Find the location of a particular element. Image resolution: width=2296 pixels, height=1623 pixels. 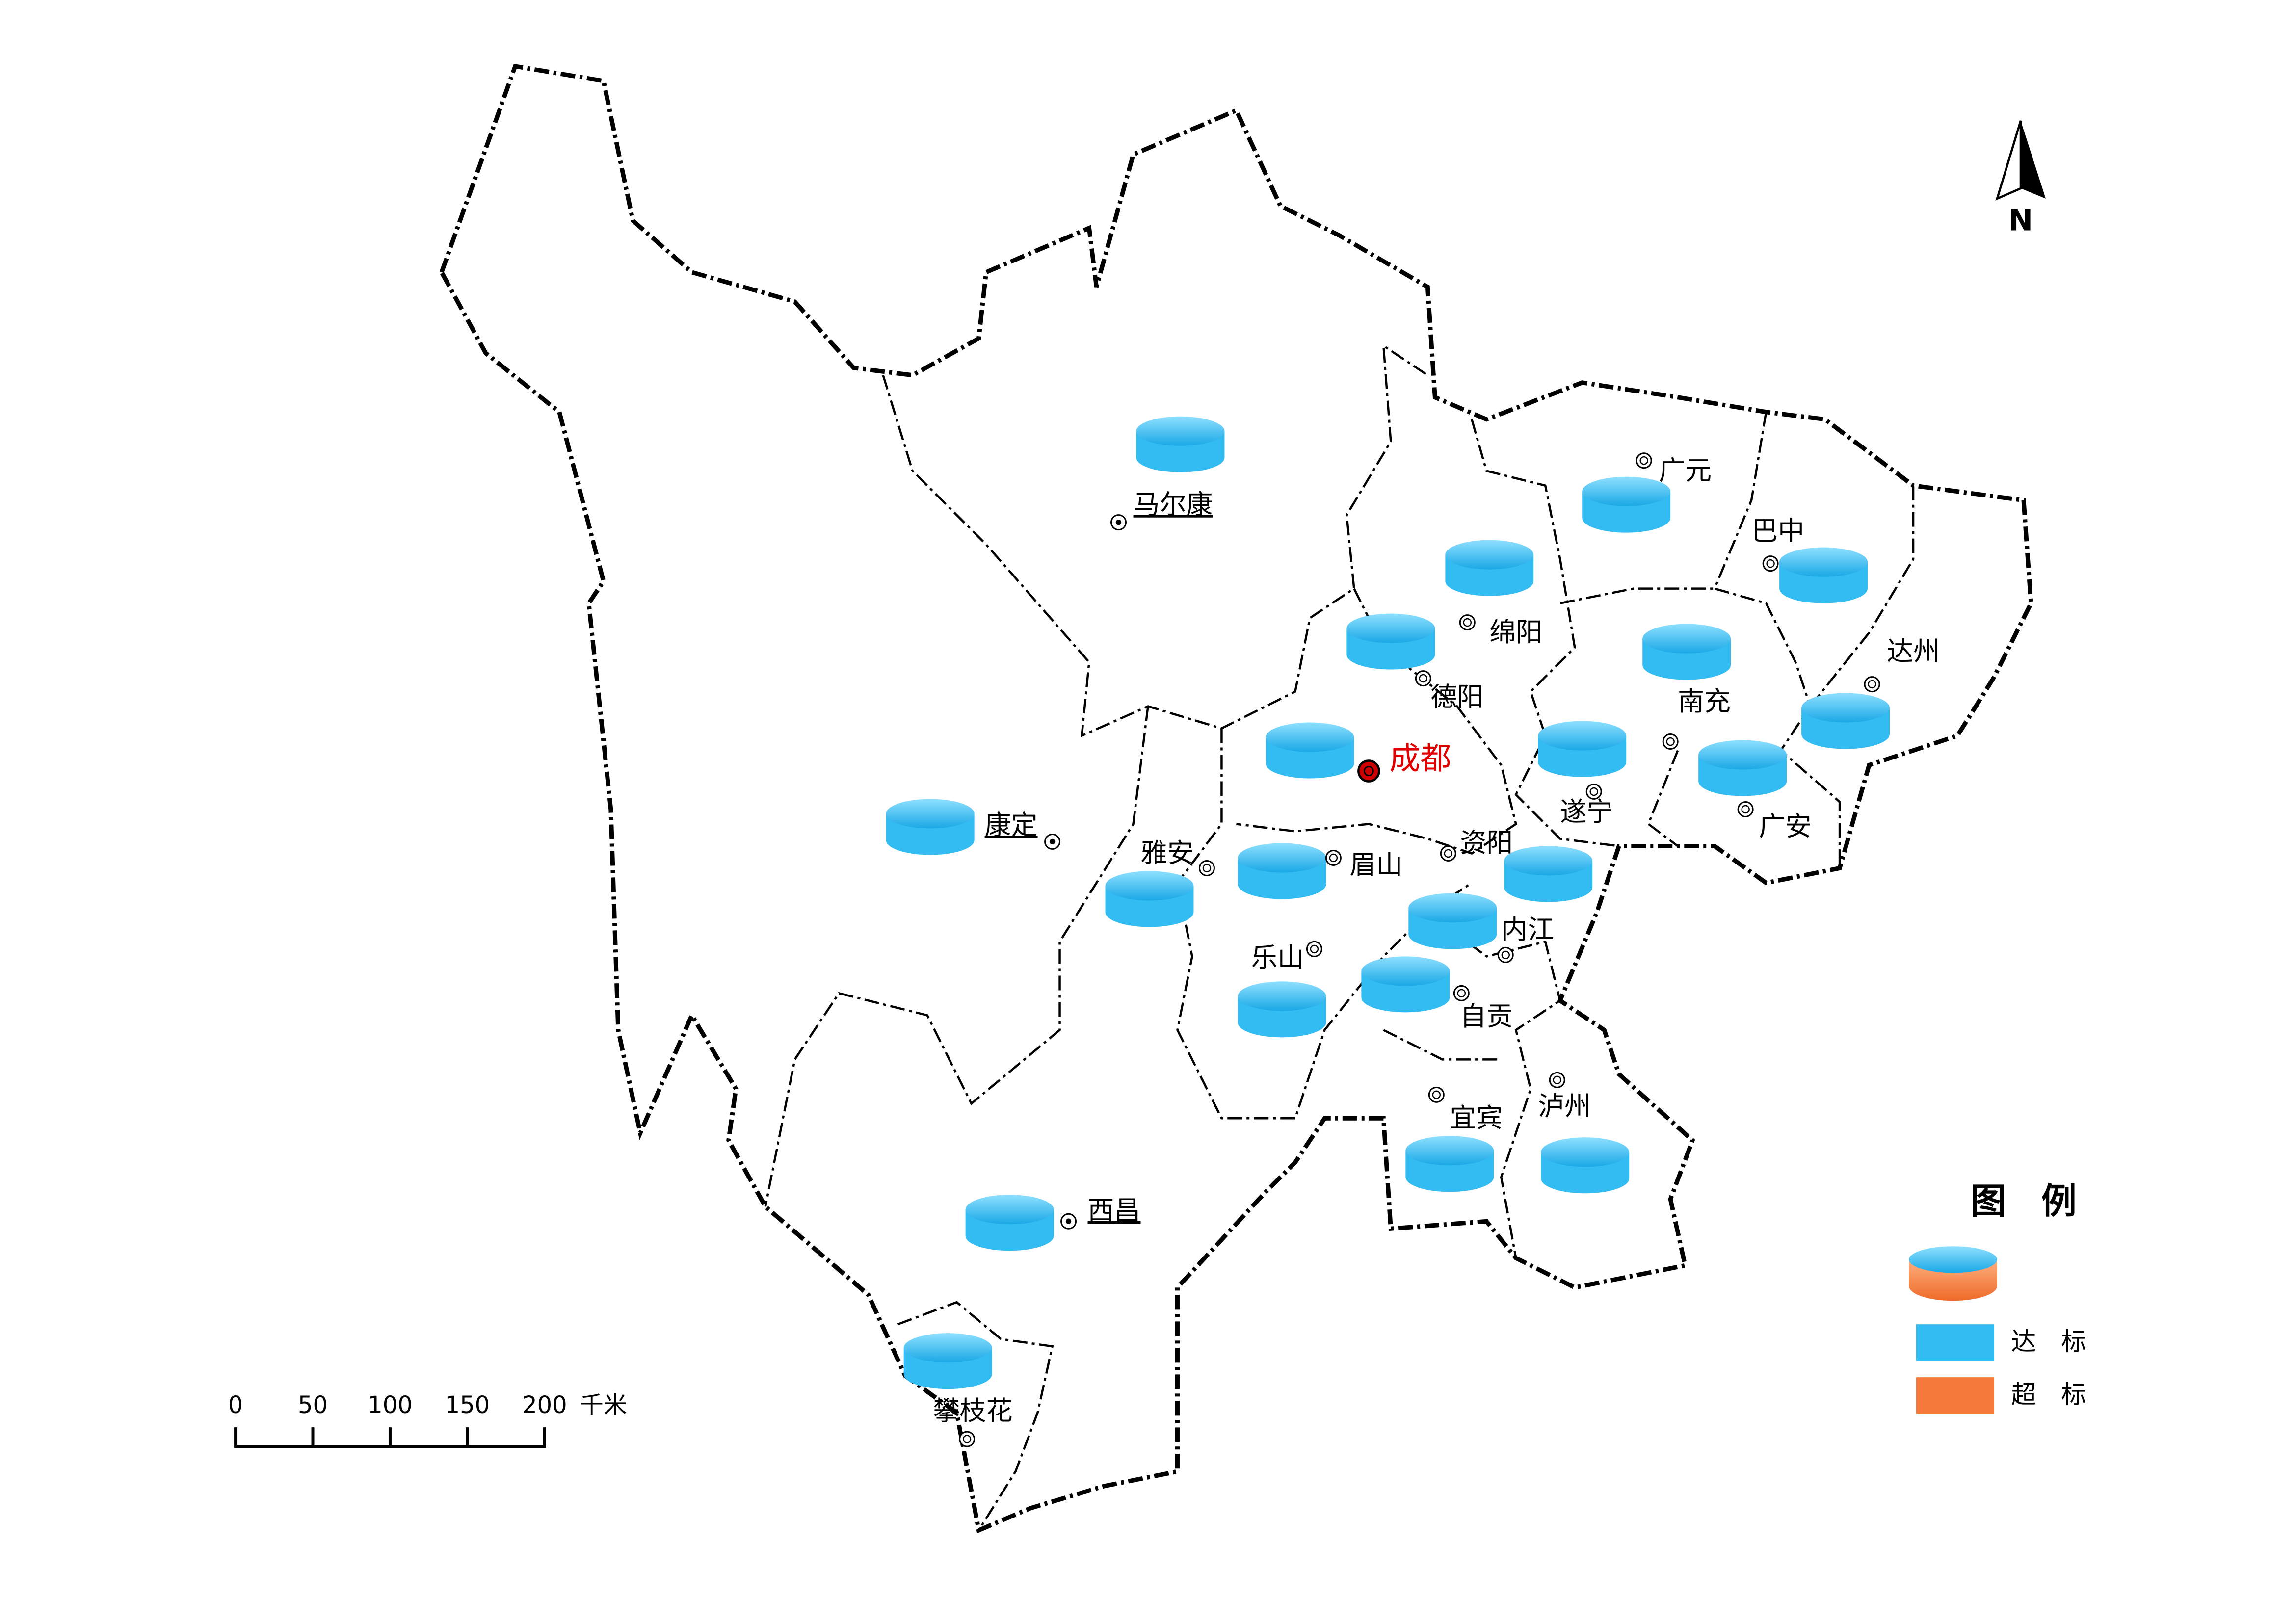

city-label: 广安 is located at coordinates (1785, 826).